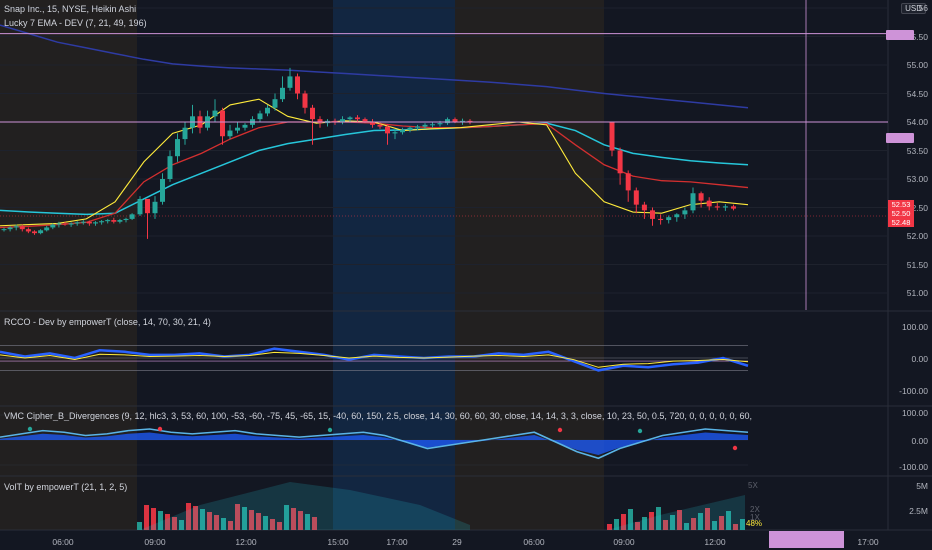  Describe the element at coordinates (754, 523) in the screenshot. I see `volt-percent: 48%` at that location.